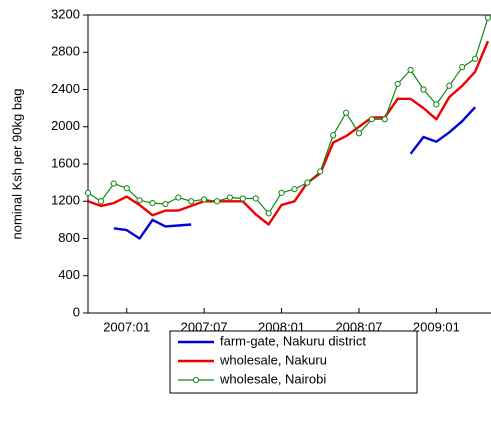 The image size is (491, 422). Describe the element at coordinates (69, 274) in the screenshot. I see `y-tick-label: 400` at that location.